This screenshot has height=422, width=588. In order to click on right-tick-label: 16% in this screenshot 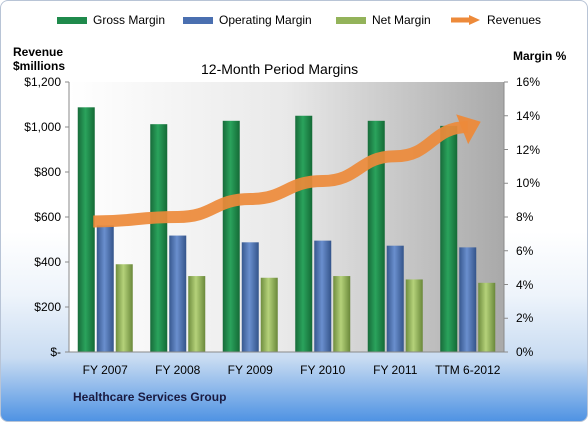, I will do `click(528, 82)`.